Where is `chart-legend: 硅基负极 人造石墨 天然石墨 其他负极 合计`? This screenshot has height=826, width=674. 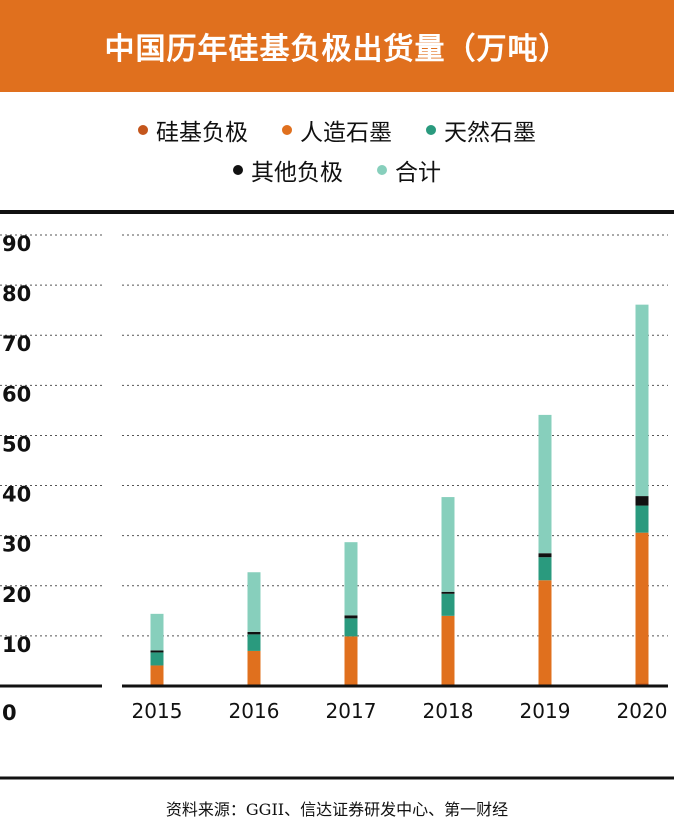 chart-legend: 硅基负极 人造石墨 天然石墨 其他负极 合计 is located at coordinates (337, 150).